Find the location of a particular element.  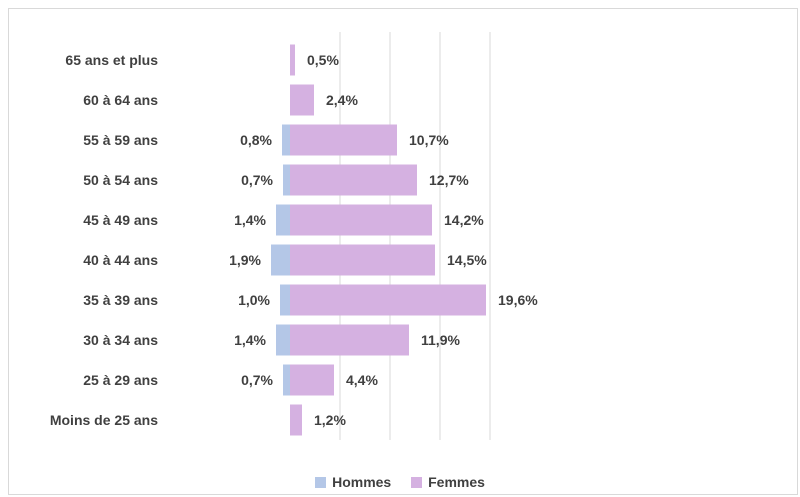

category-label: 60 à 64 ans is located at coordinates (120, 100).